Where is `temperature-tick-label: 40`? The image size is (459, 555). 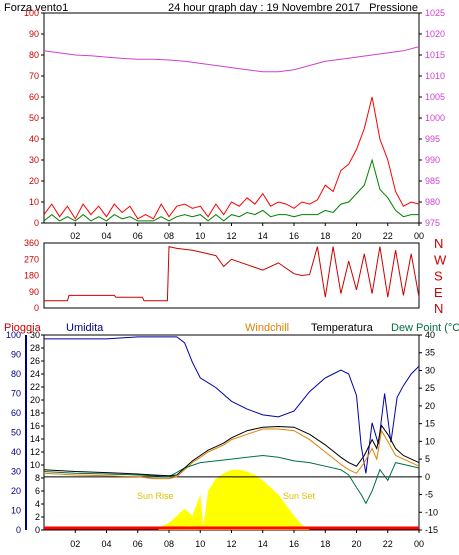 temperature-tick-label: 40 is located at coordinates (430, 335).